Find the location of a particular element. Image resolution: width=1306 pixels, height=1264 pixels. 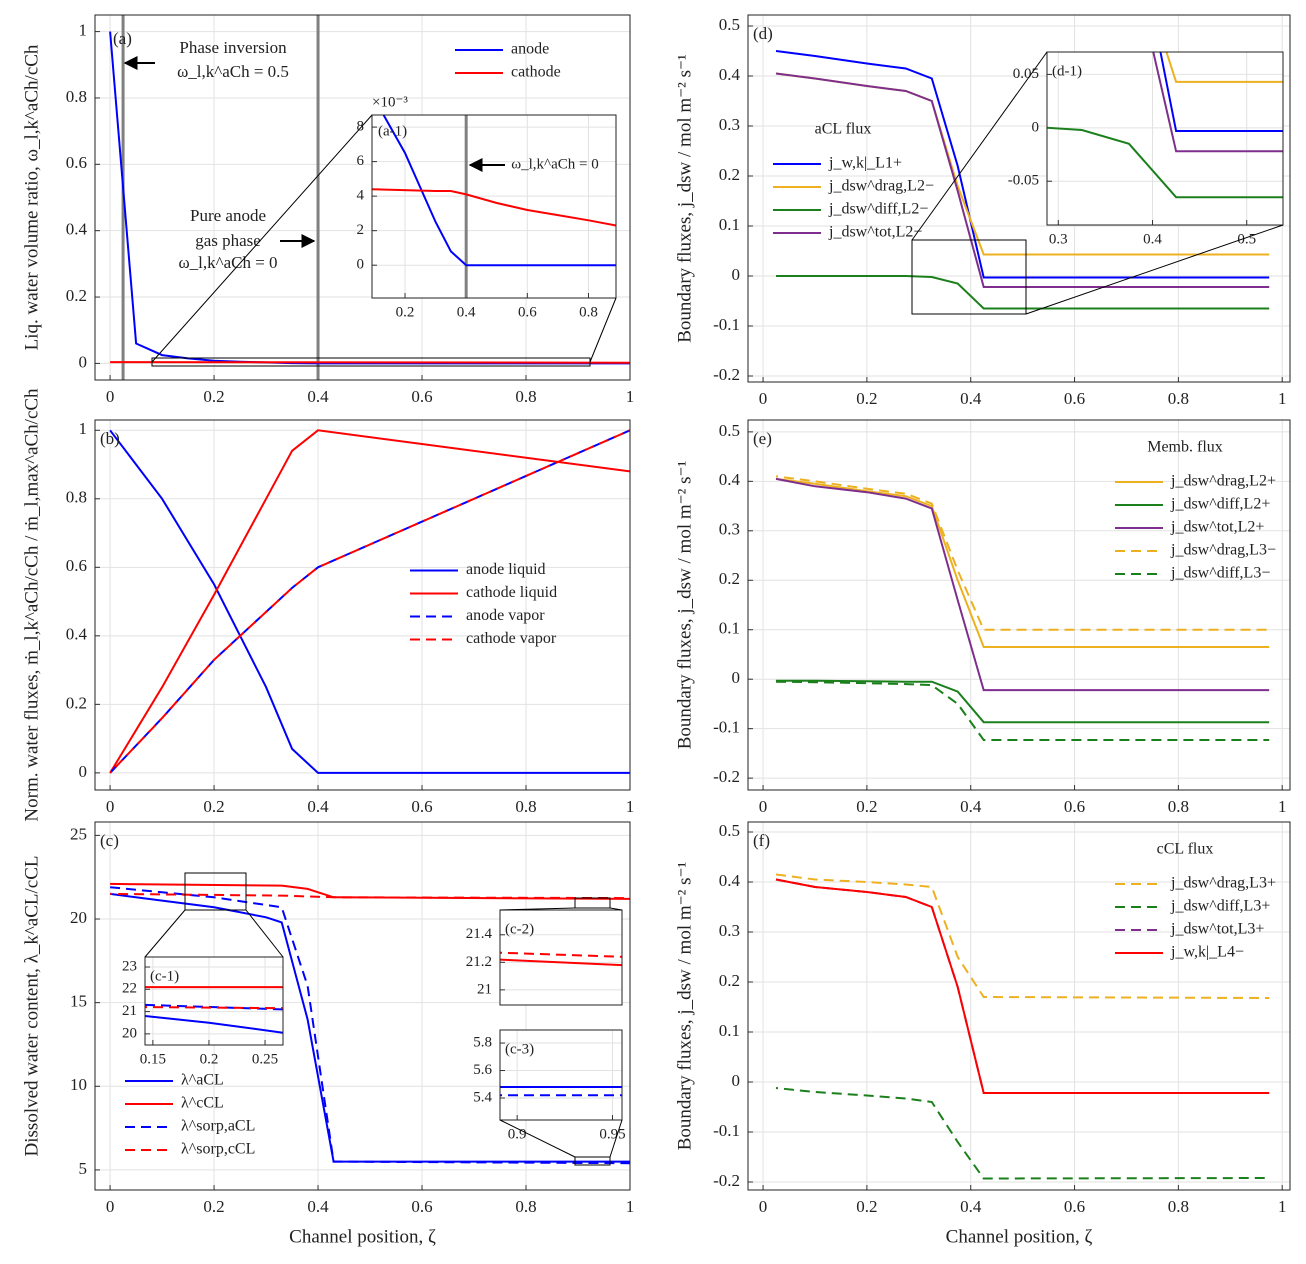

y-tick-label: 25 is located at coordinates (78, 833).